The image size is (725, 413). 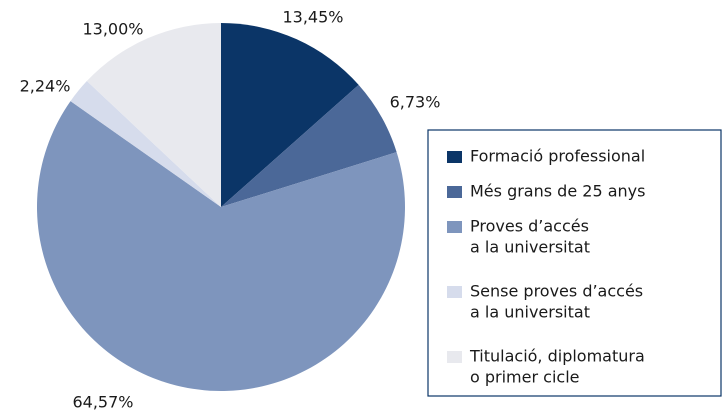 What do you see at coordinates (312, 17) in the screenshot?
I see `data-label: 13,45%` at bounding box center [312, 17].